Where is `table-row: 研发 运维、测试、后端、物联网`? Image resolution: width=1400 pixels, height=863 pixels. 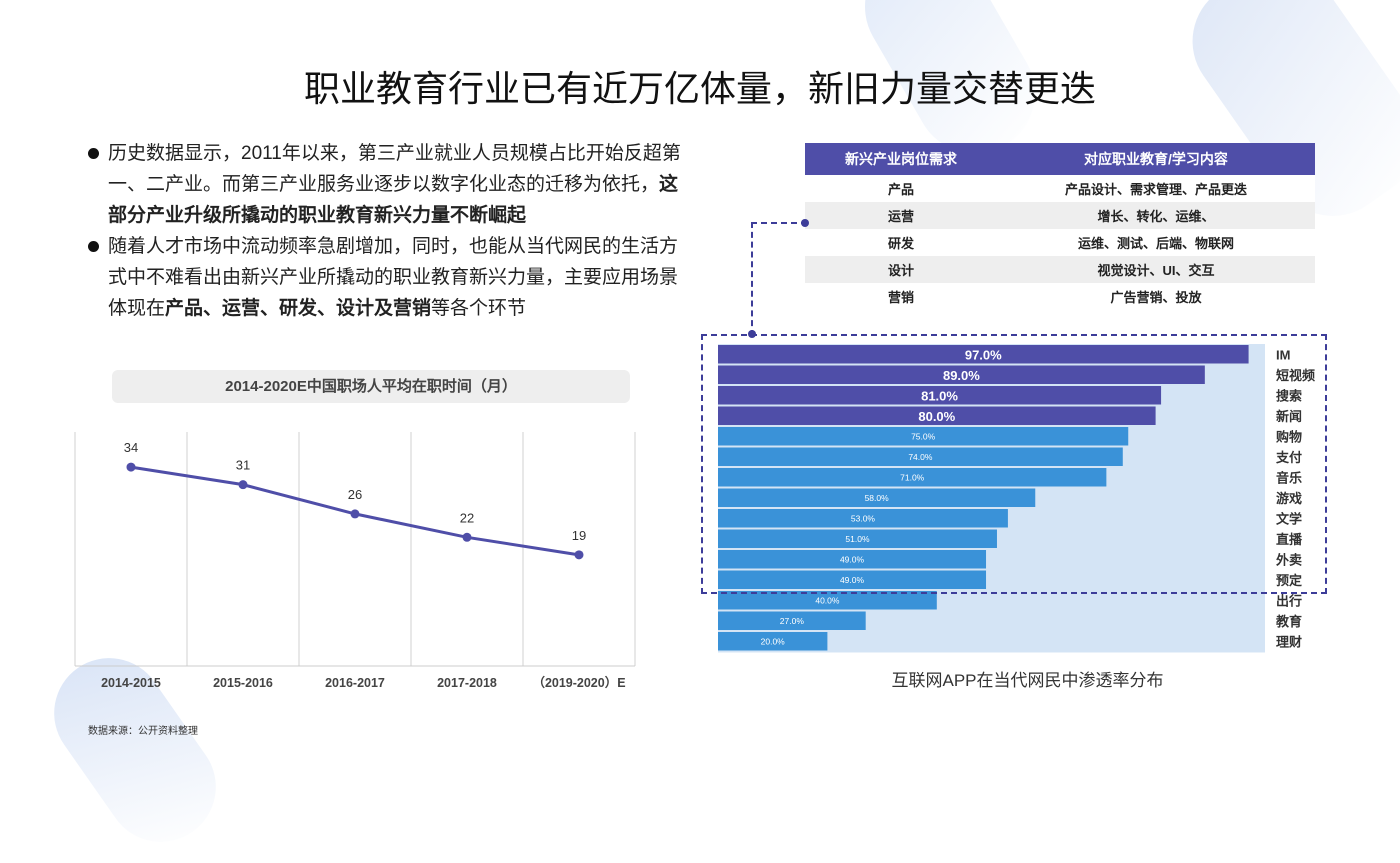 table-row: 研发 运维、测试、后端、物联网 is located at coordinates (1060, 242).